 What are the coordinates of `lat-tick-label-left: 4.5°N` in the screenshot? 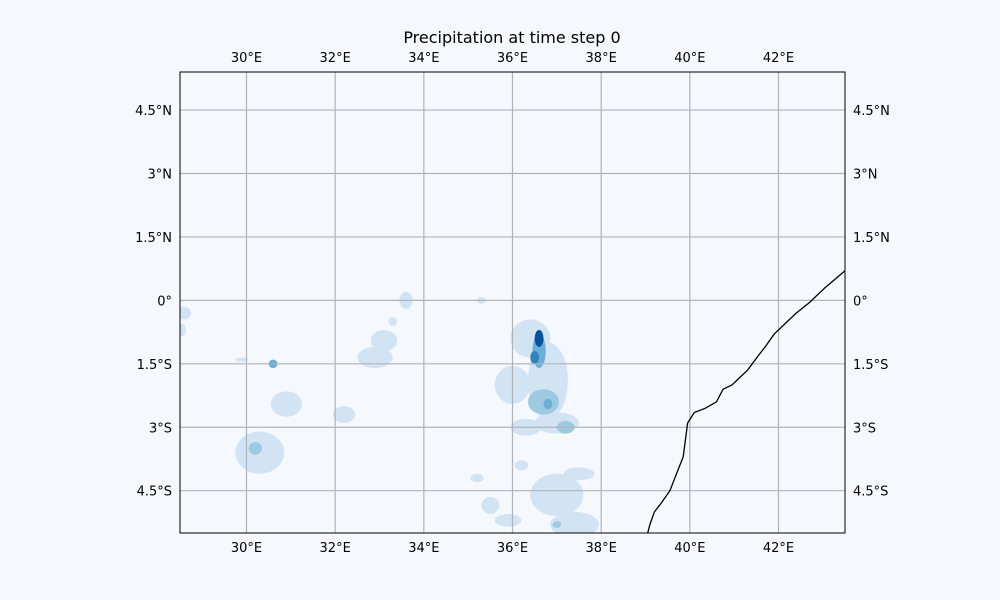 It's located at (153, 111).